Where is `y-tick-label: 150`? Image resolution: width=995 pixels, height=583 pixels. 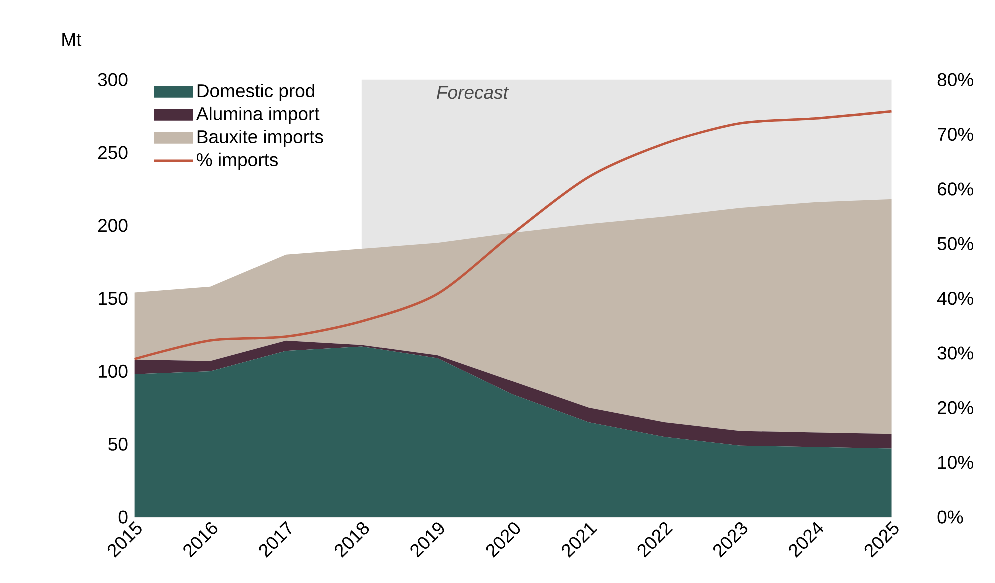 y-tick-label: 150 is located at coordinates (113, 299).